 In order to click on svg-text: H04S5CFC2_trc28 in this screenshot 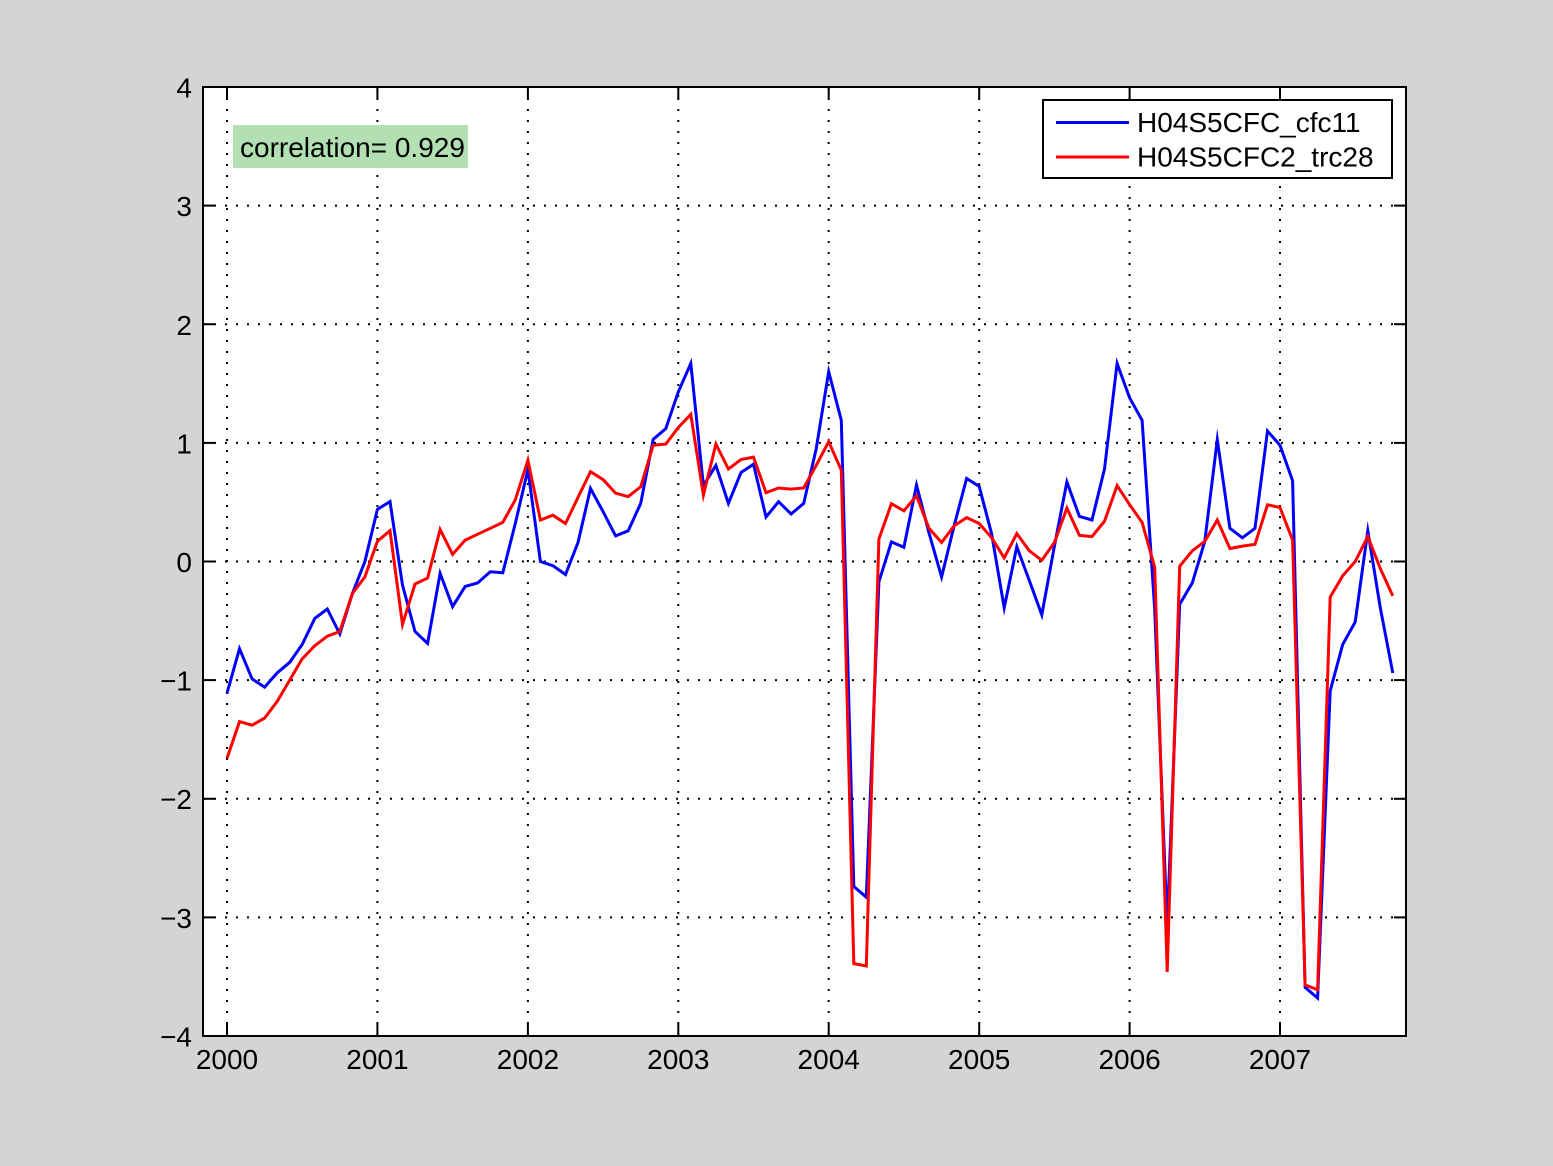, I will do `click(1255, 157)`.